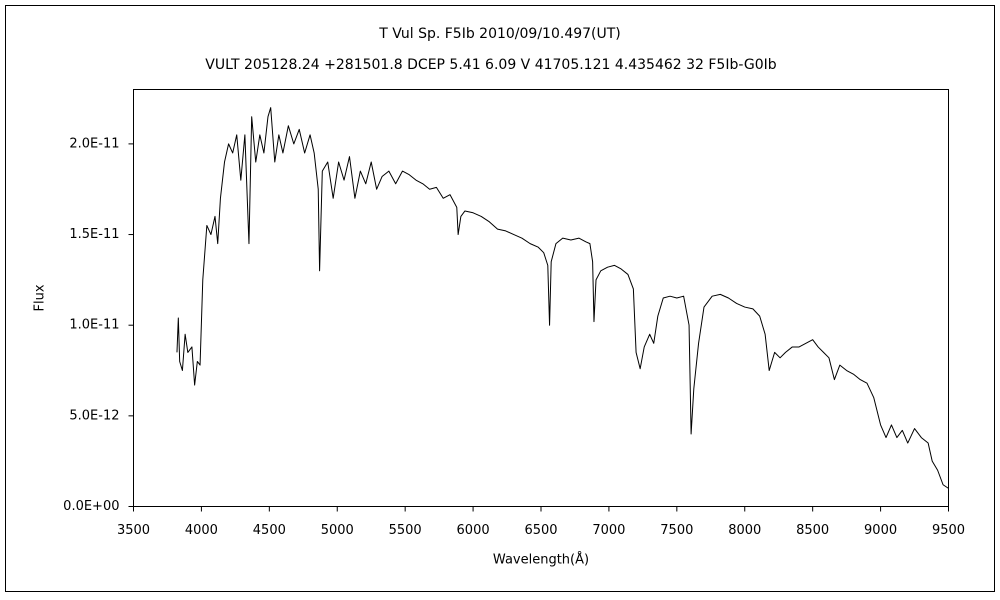 This screenshot has height=600, width=1000. Describe the element at coordinates (608, 530) in the screenshot. I see `x-tick-label: 7000` at that location.